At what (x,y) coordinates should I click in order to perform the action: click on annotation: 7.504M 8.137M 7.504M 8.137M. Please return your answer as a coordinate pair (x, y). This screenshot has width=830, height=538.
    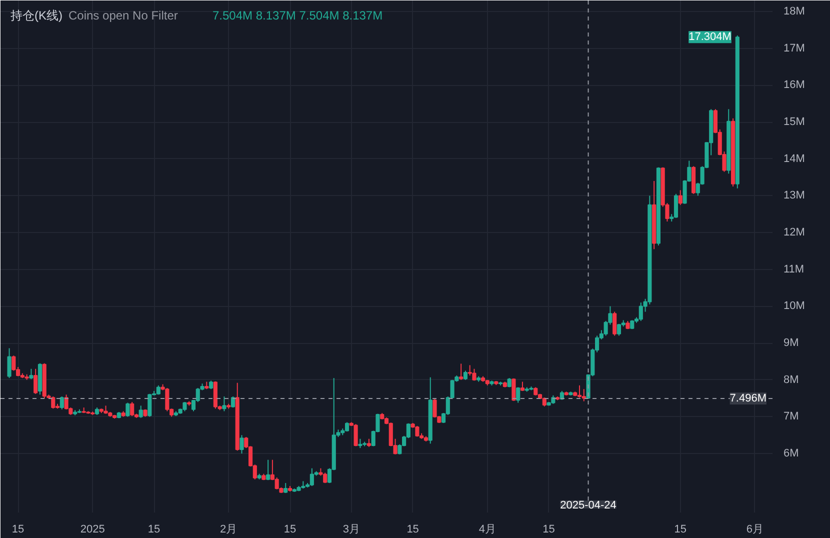
    Looking at the image, I should click on (297, 15).